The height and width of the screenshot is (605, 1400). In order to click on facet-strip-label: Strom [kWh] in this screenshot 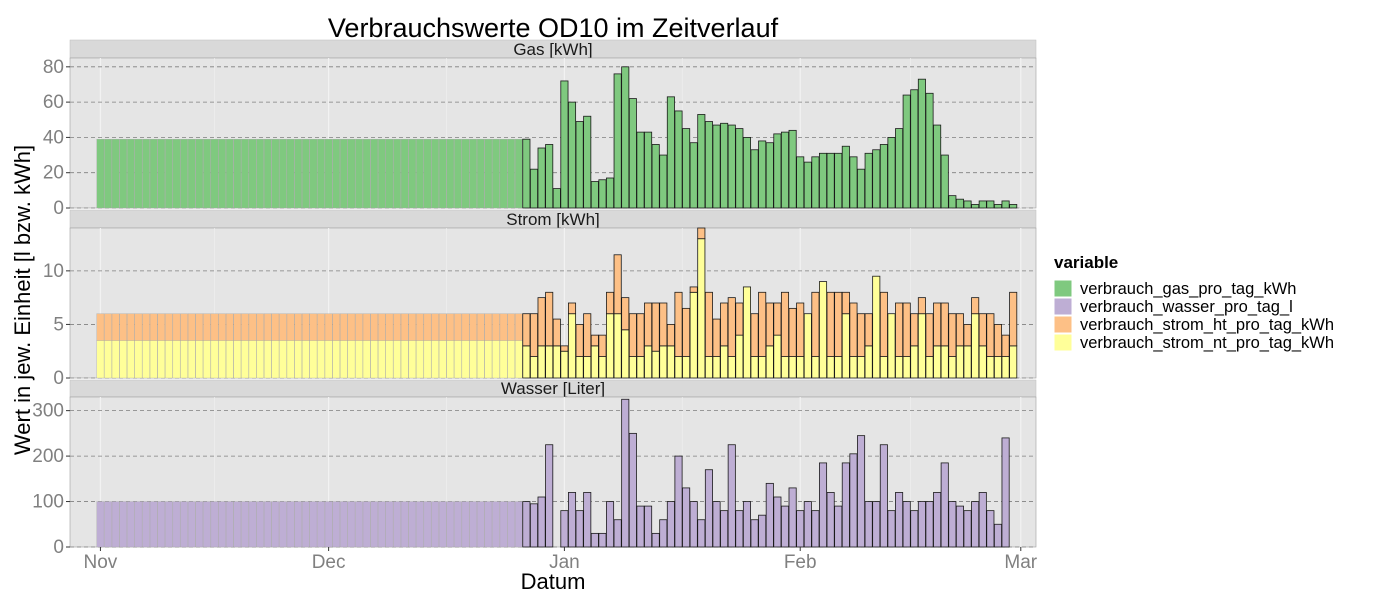, I will do `click(553, 219)`.